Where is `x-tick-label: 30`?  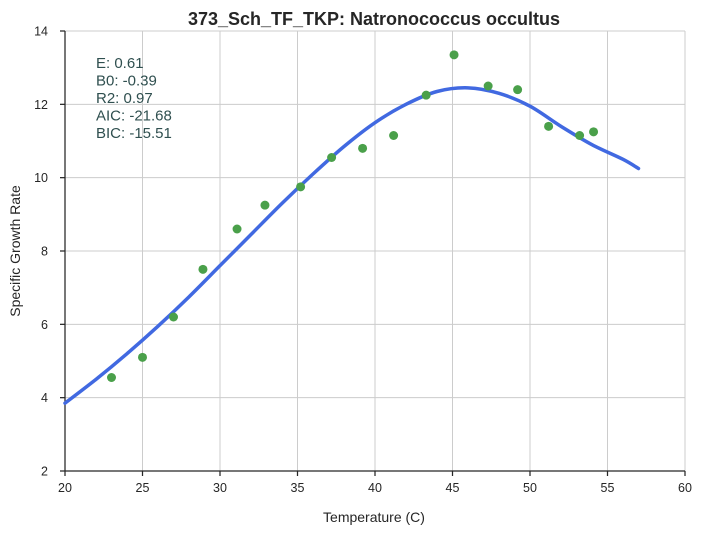
x-tick-label: 30 is located at coordinates (220, 488).